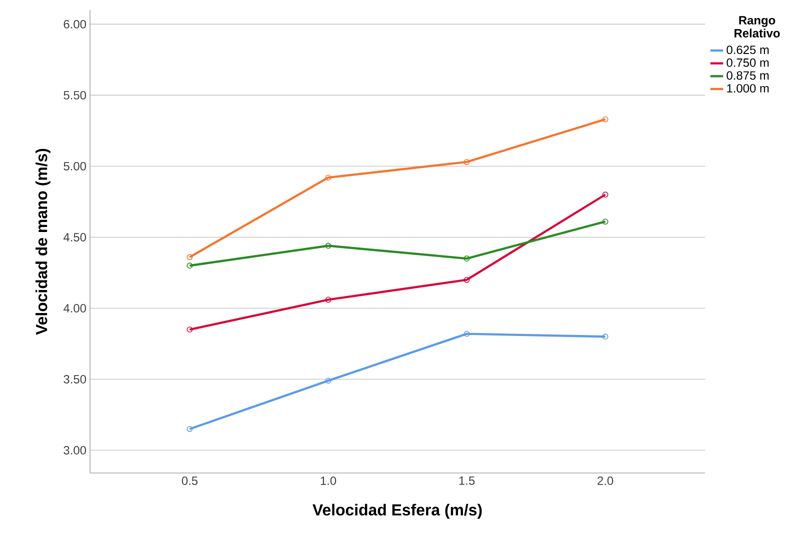 This screenshot has width=803, height=546. I want to click on x-axis-title: Velocidad Esfera (m/s), so click(397, 511).